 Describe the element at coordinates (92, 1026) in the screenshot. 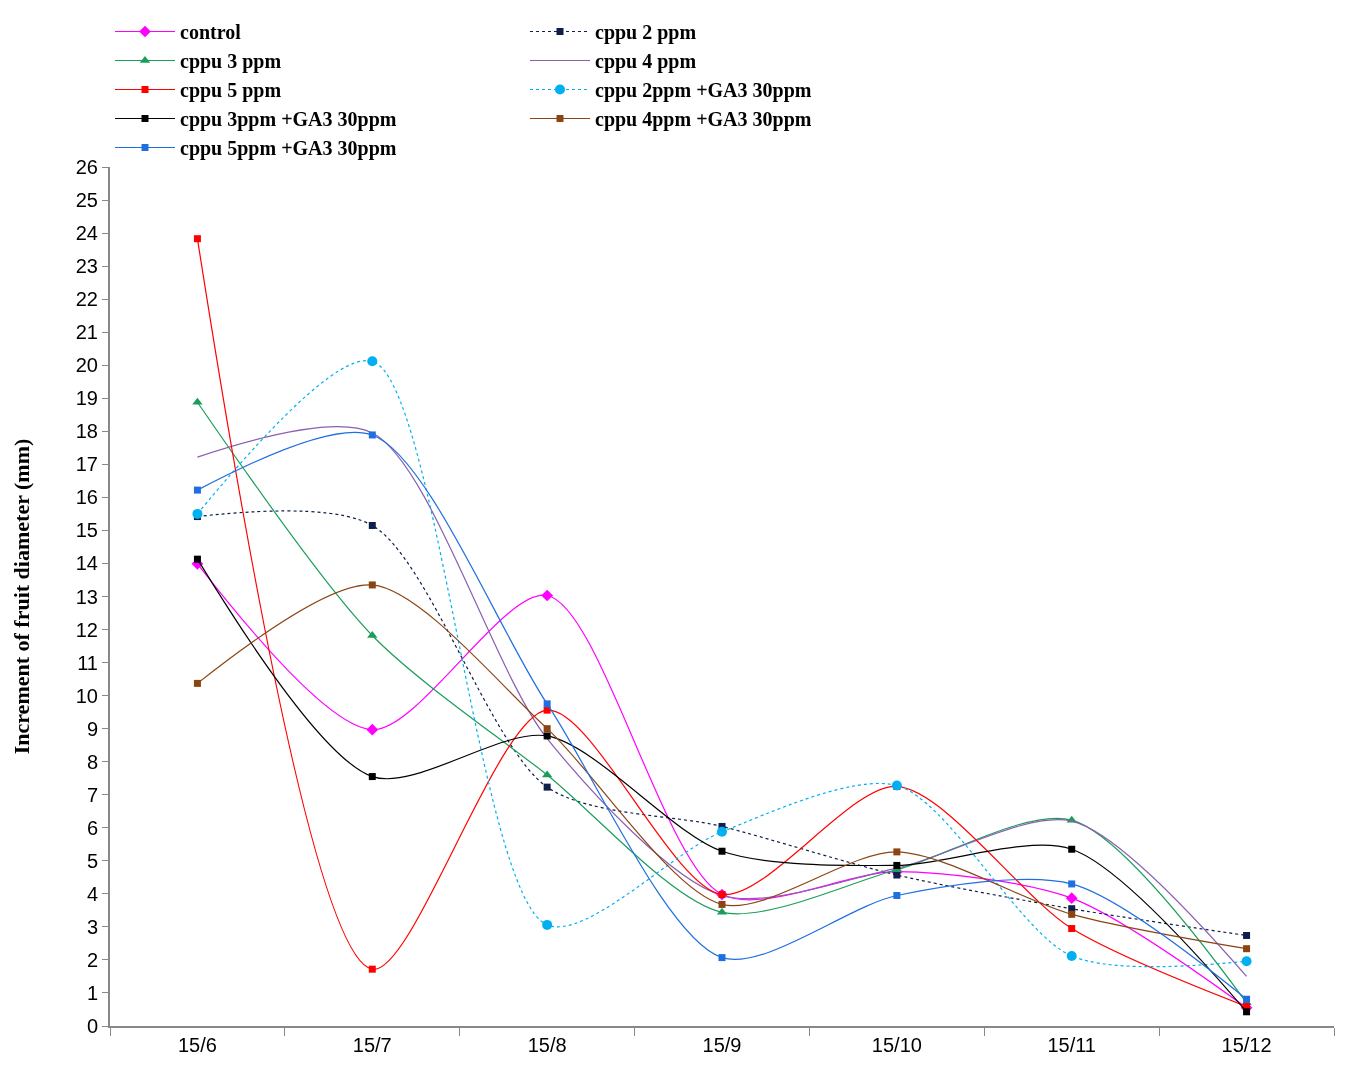

I see `y-tick-label: 0` at that location.